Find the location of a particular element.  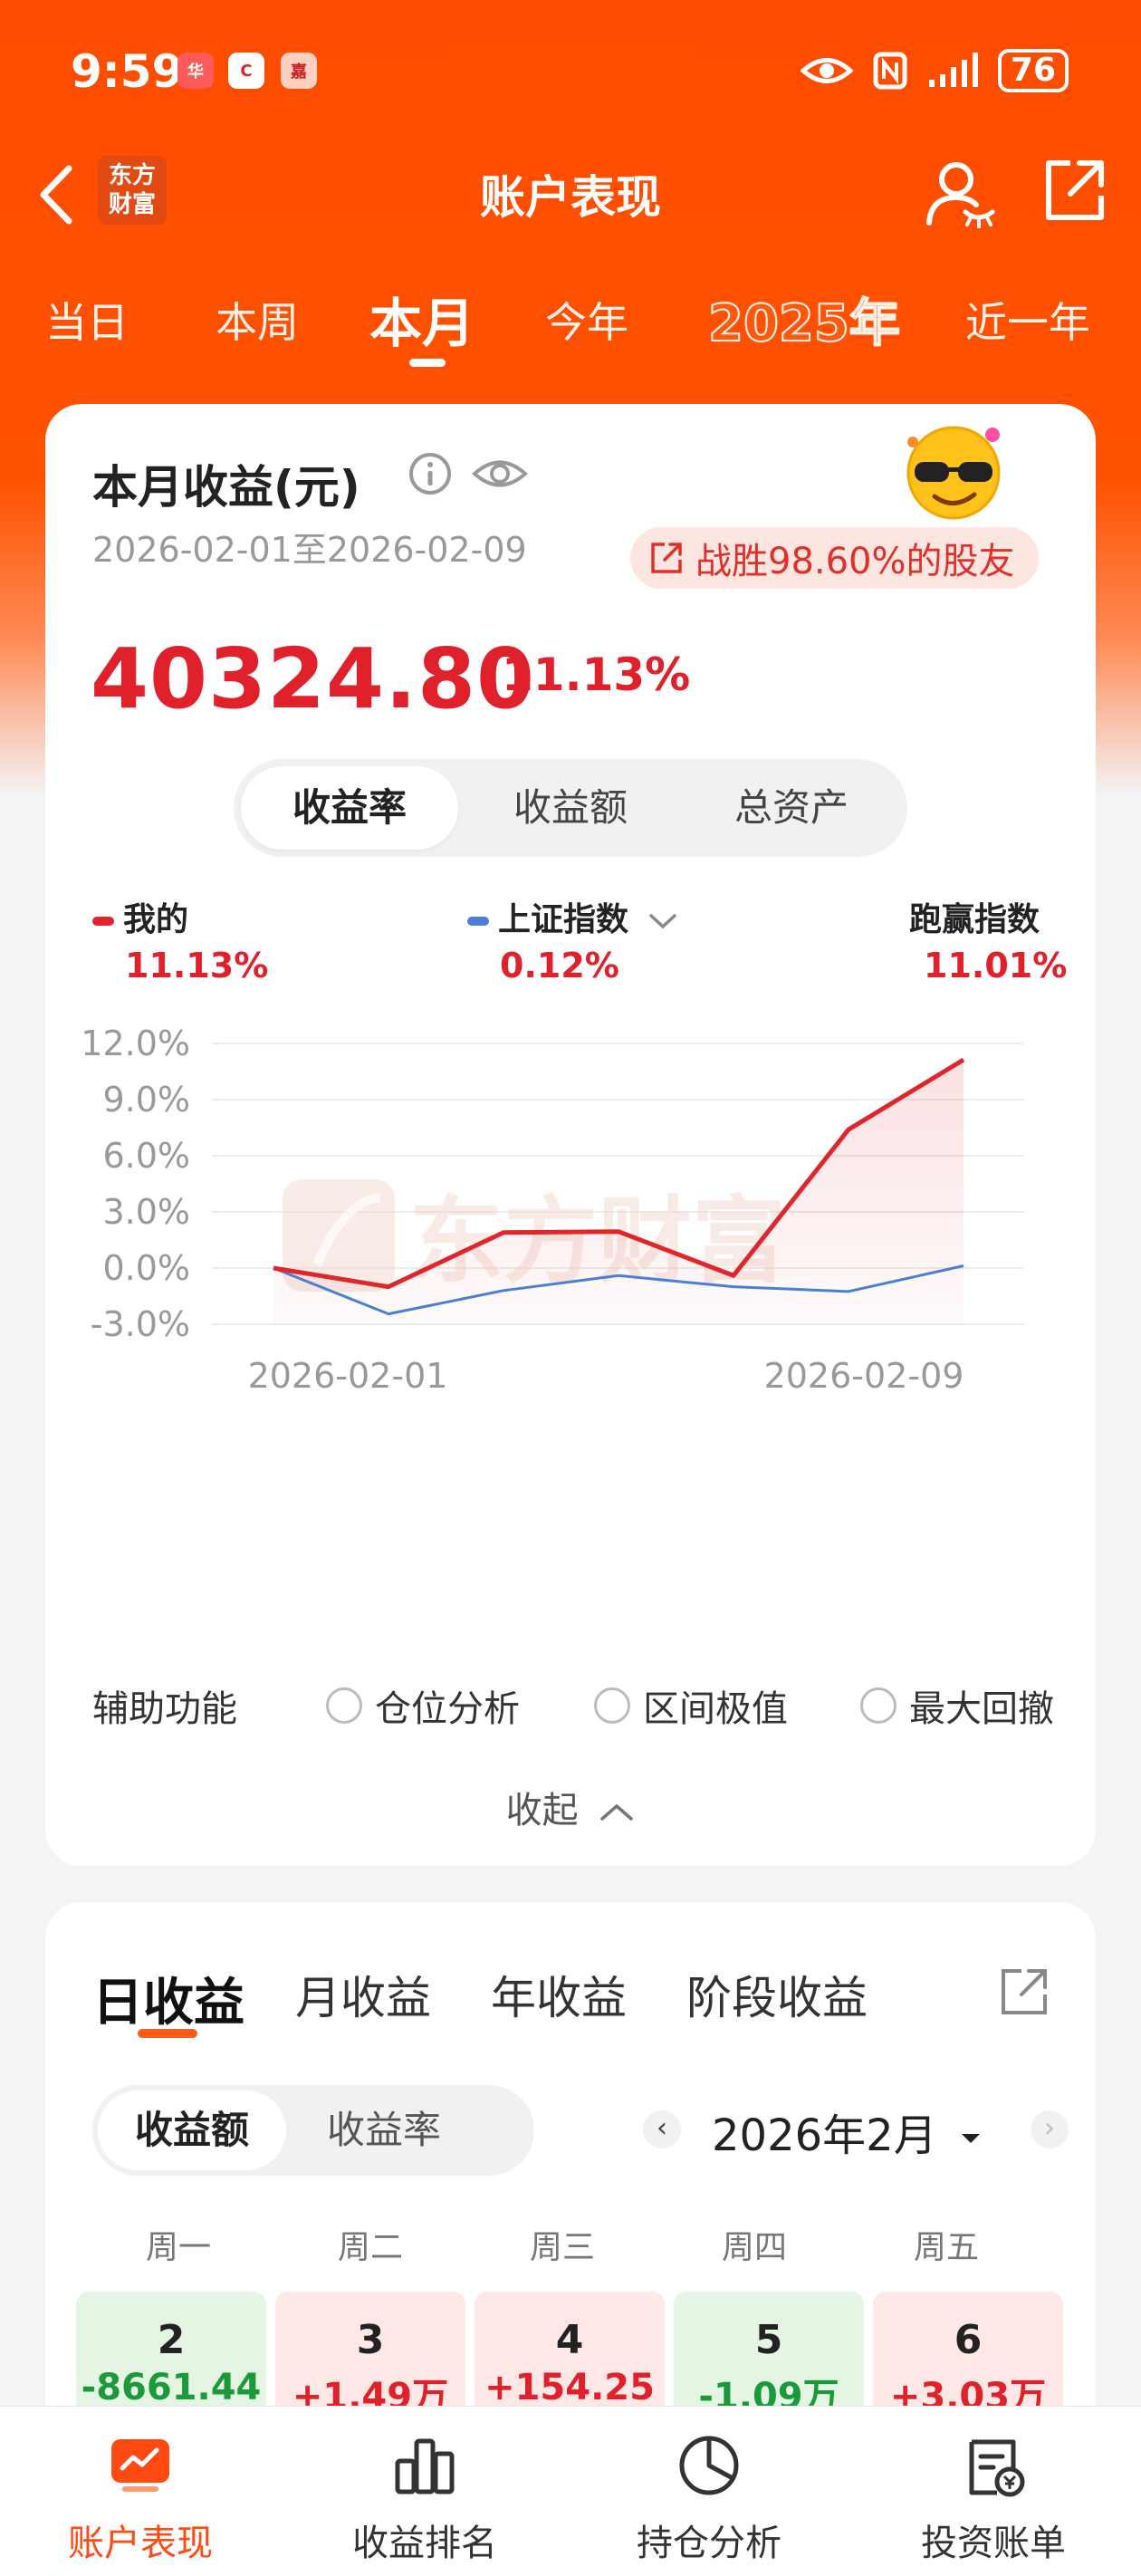

aux-option-position: 仓位分析 is located at coordinates (423, 1705).